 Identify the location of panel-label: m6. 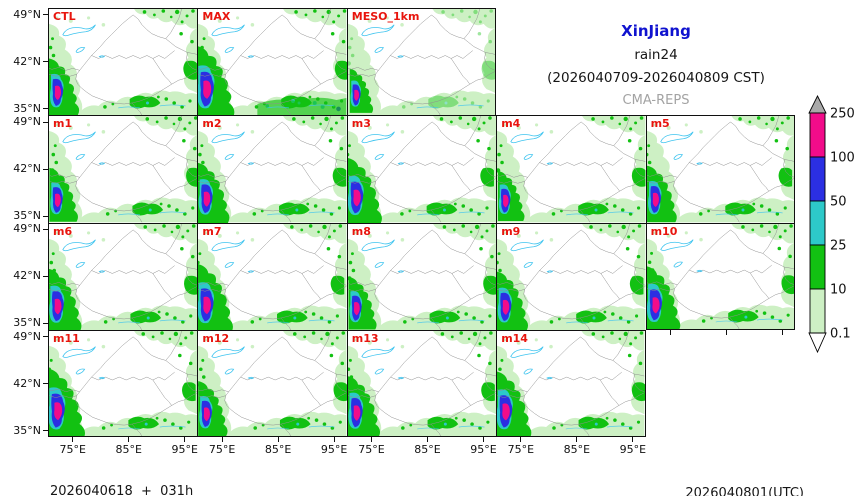
(63, 231).